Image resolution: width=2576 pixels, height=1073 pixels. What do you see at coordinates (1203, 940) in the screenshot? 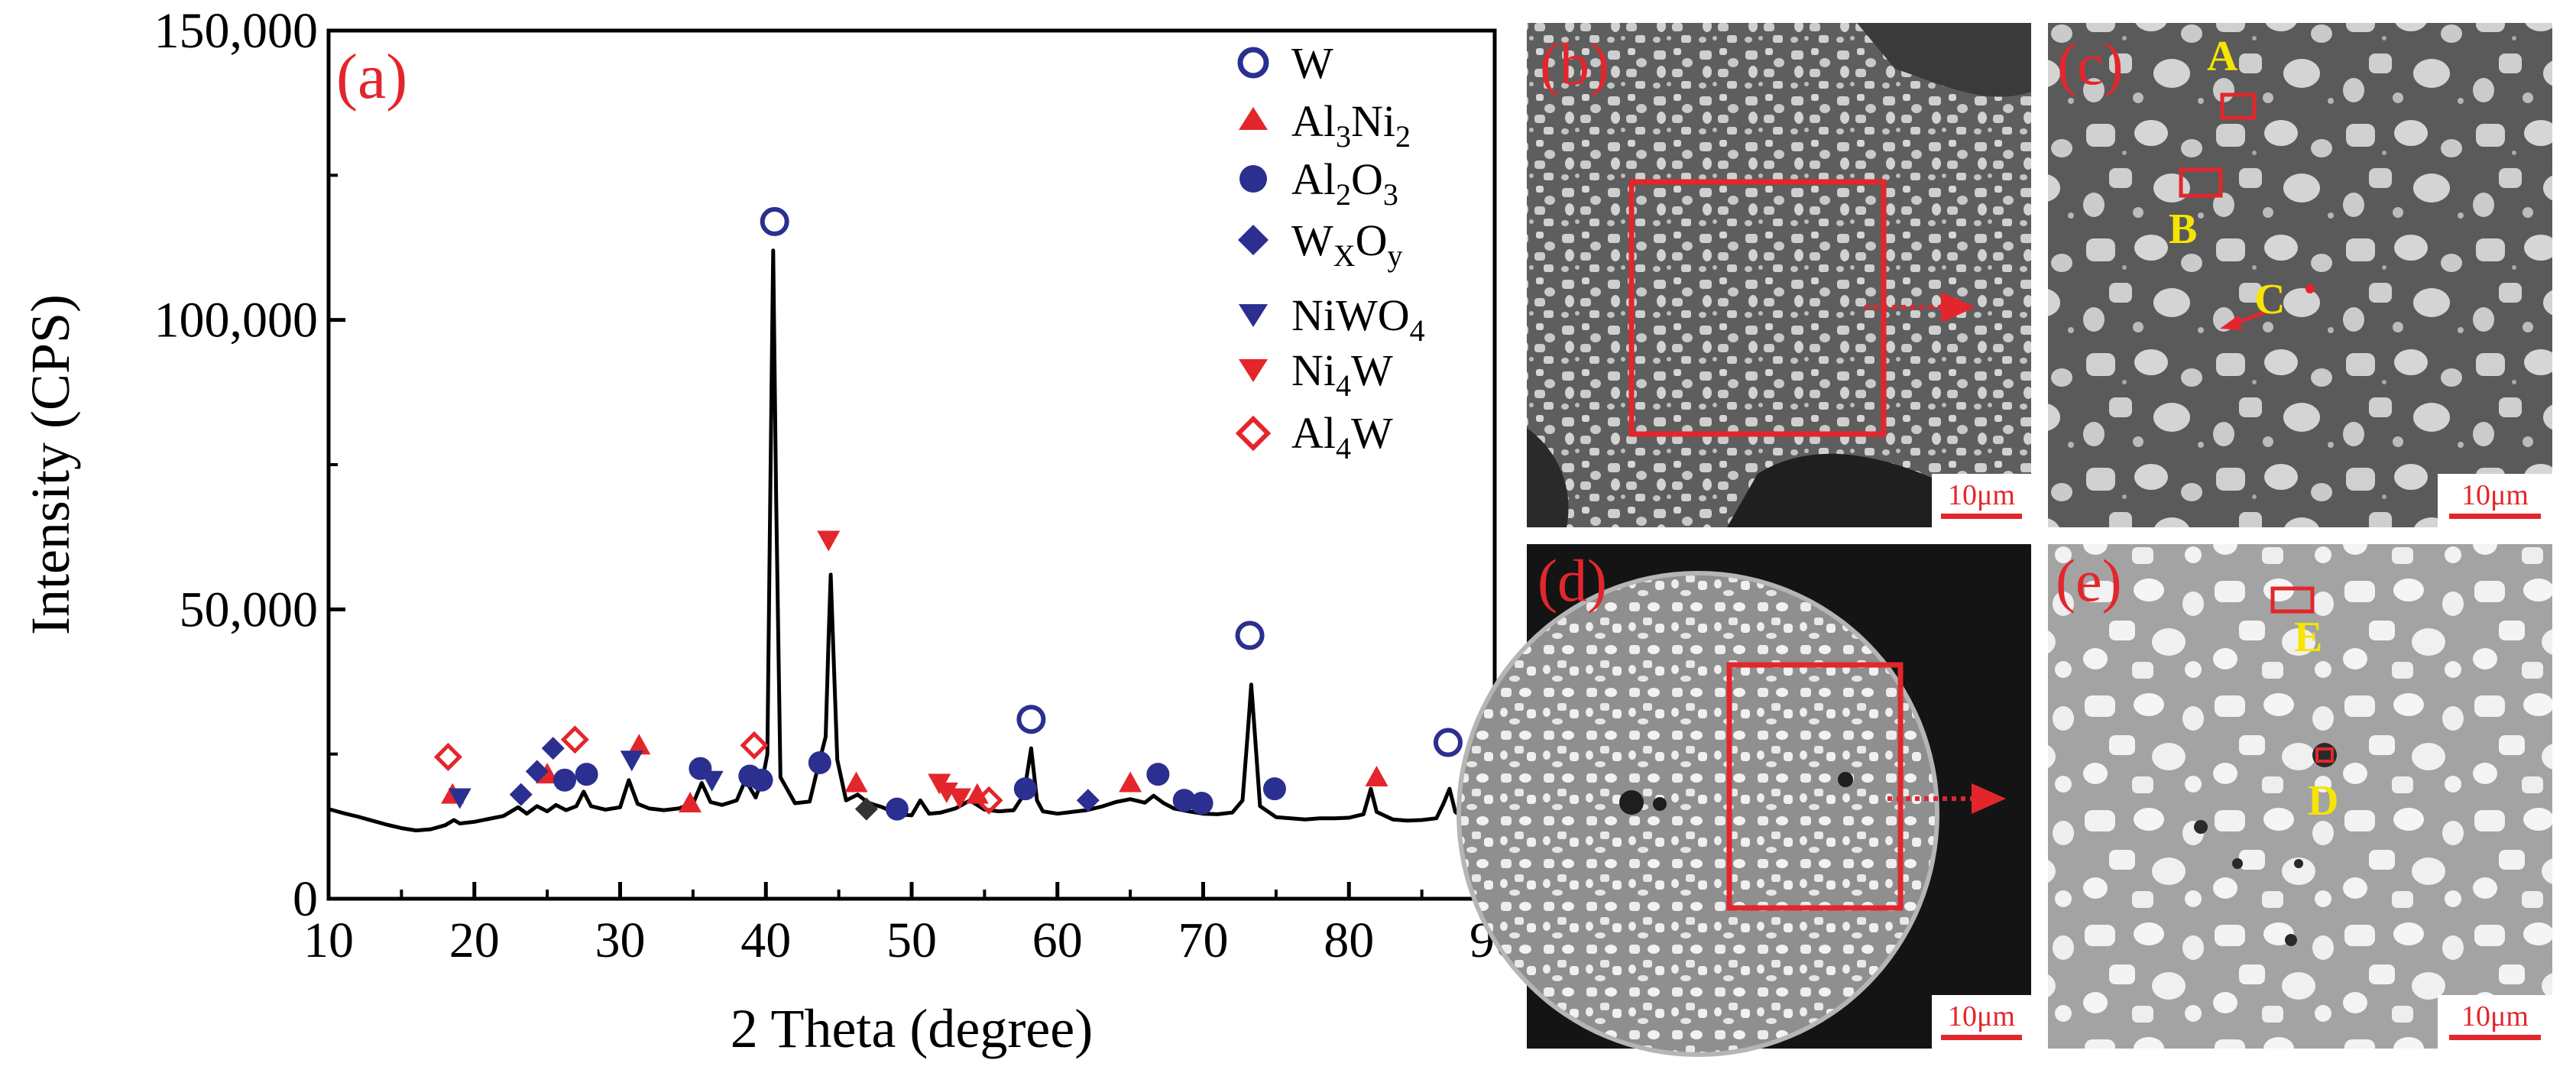
I see `x-tick-label: 70` at bounding box center [1203, 940].